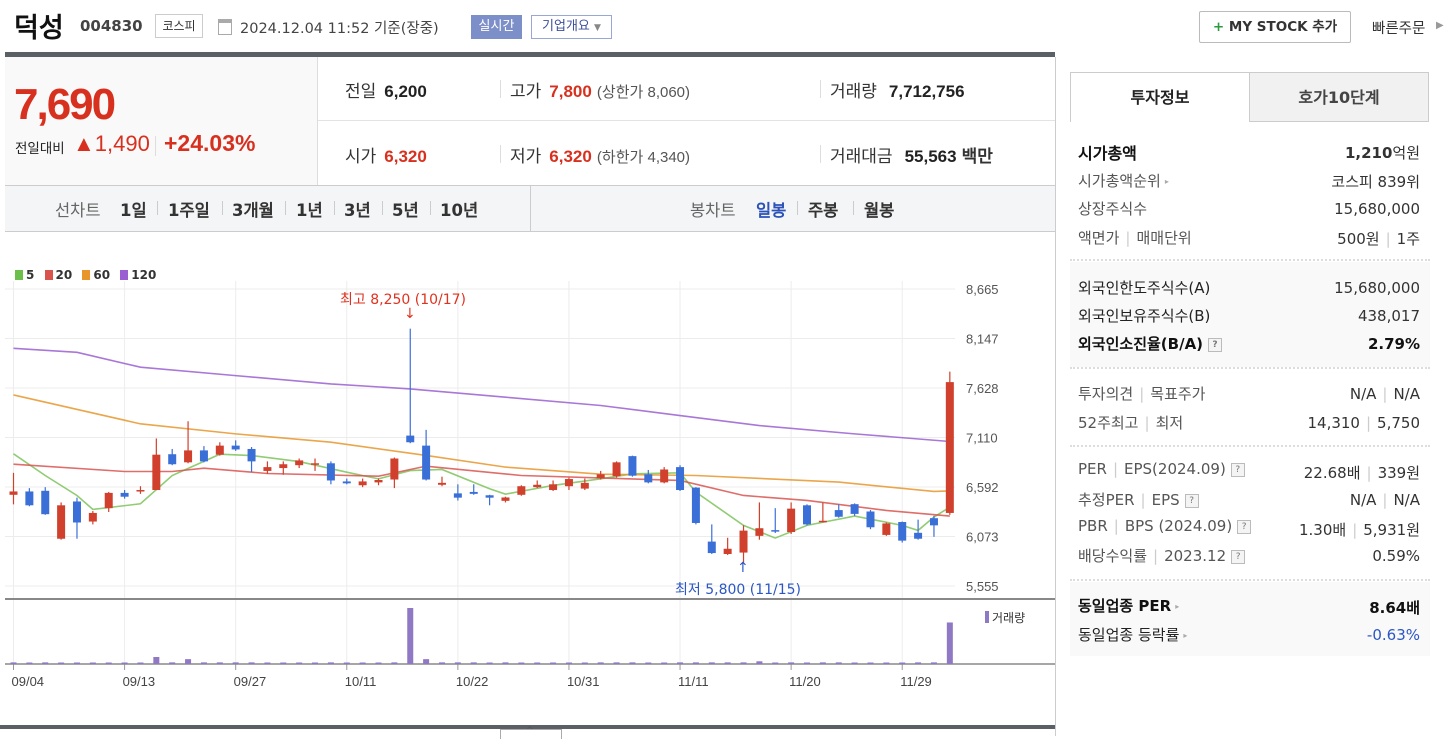 The image size is (1446, 739). Describe the element at coordinates (111, 26) in the screenshot. I see `stock-code: 004830` at that location.